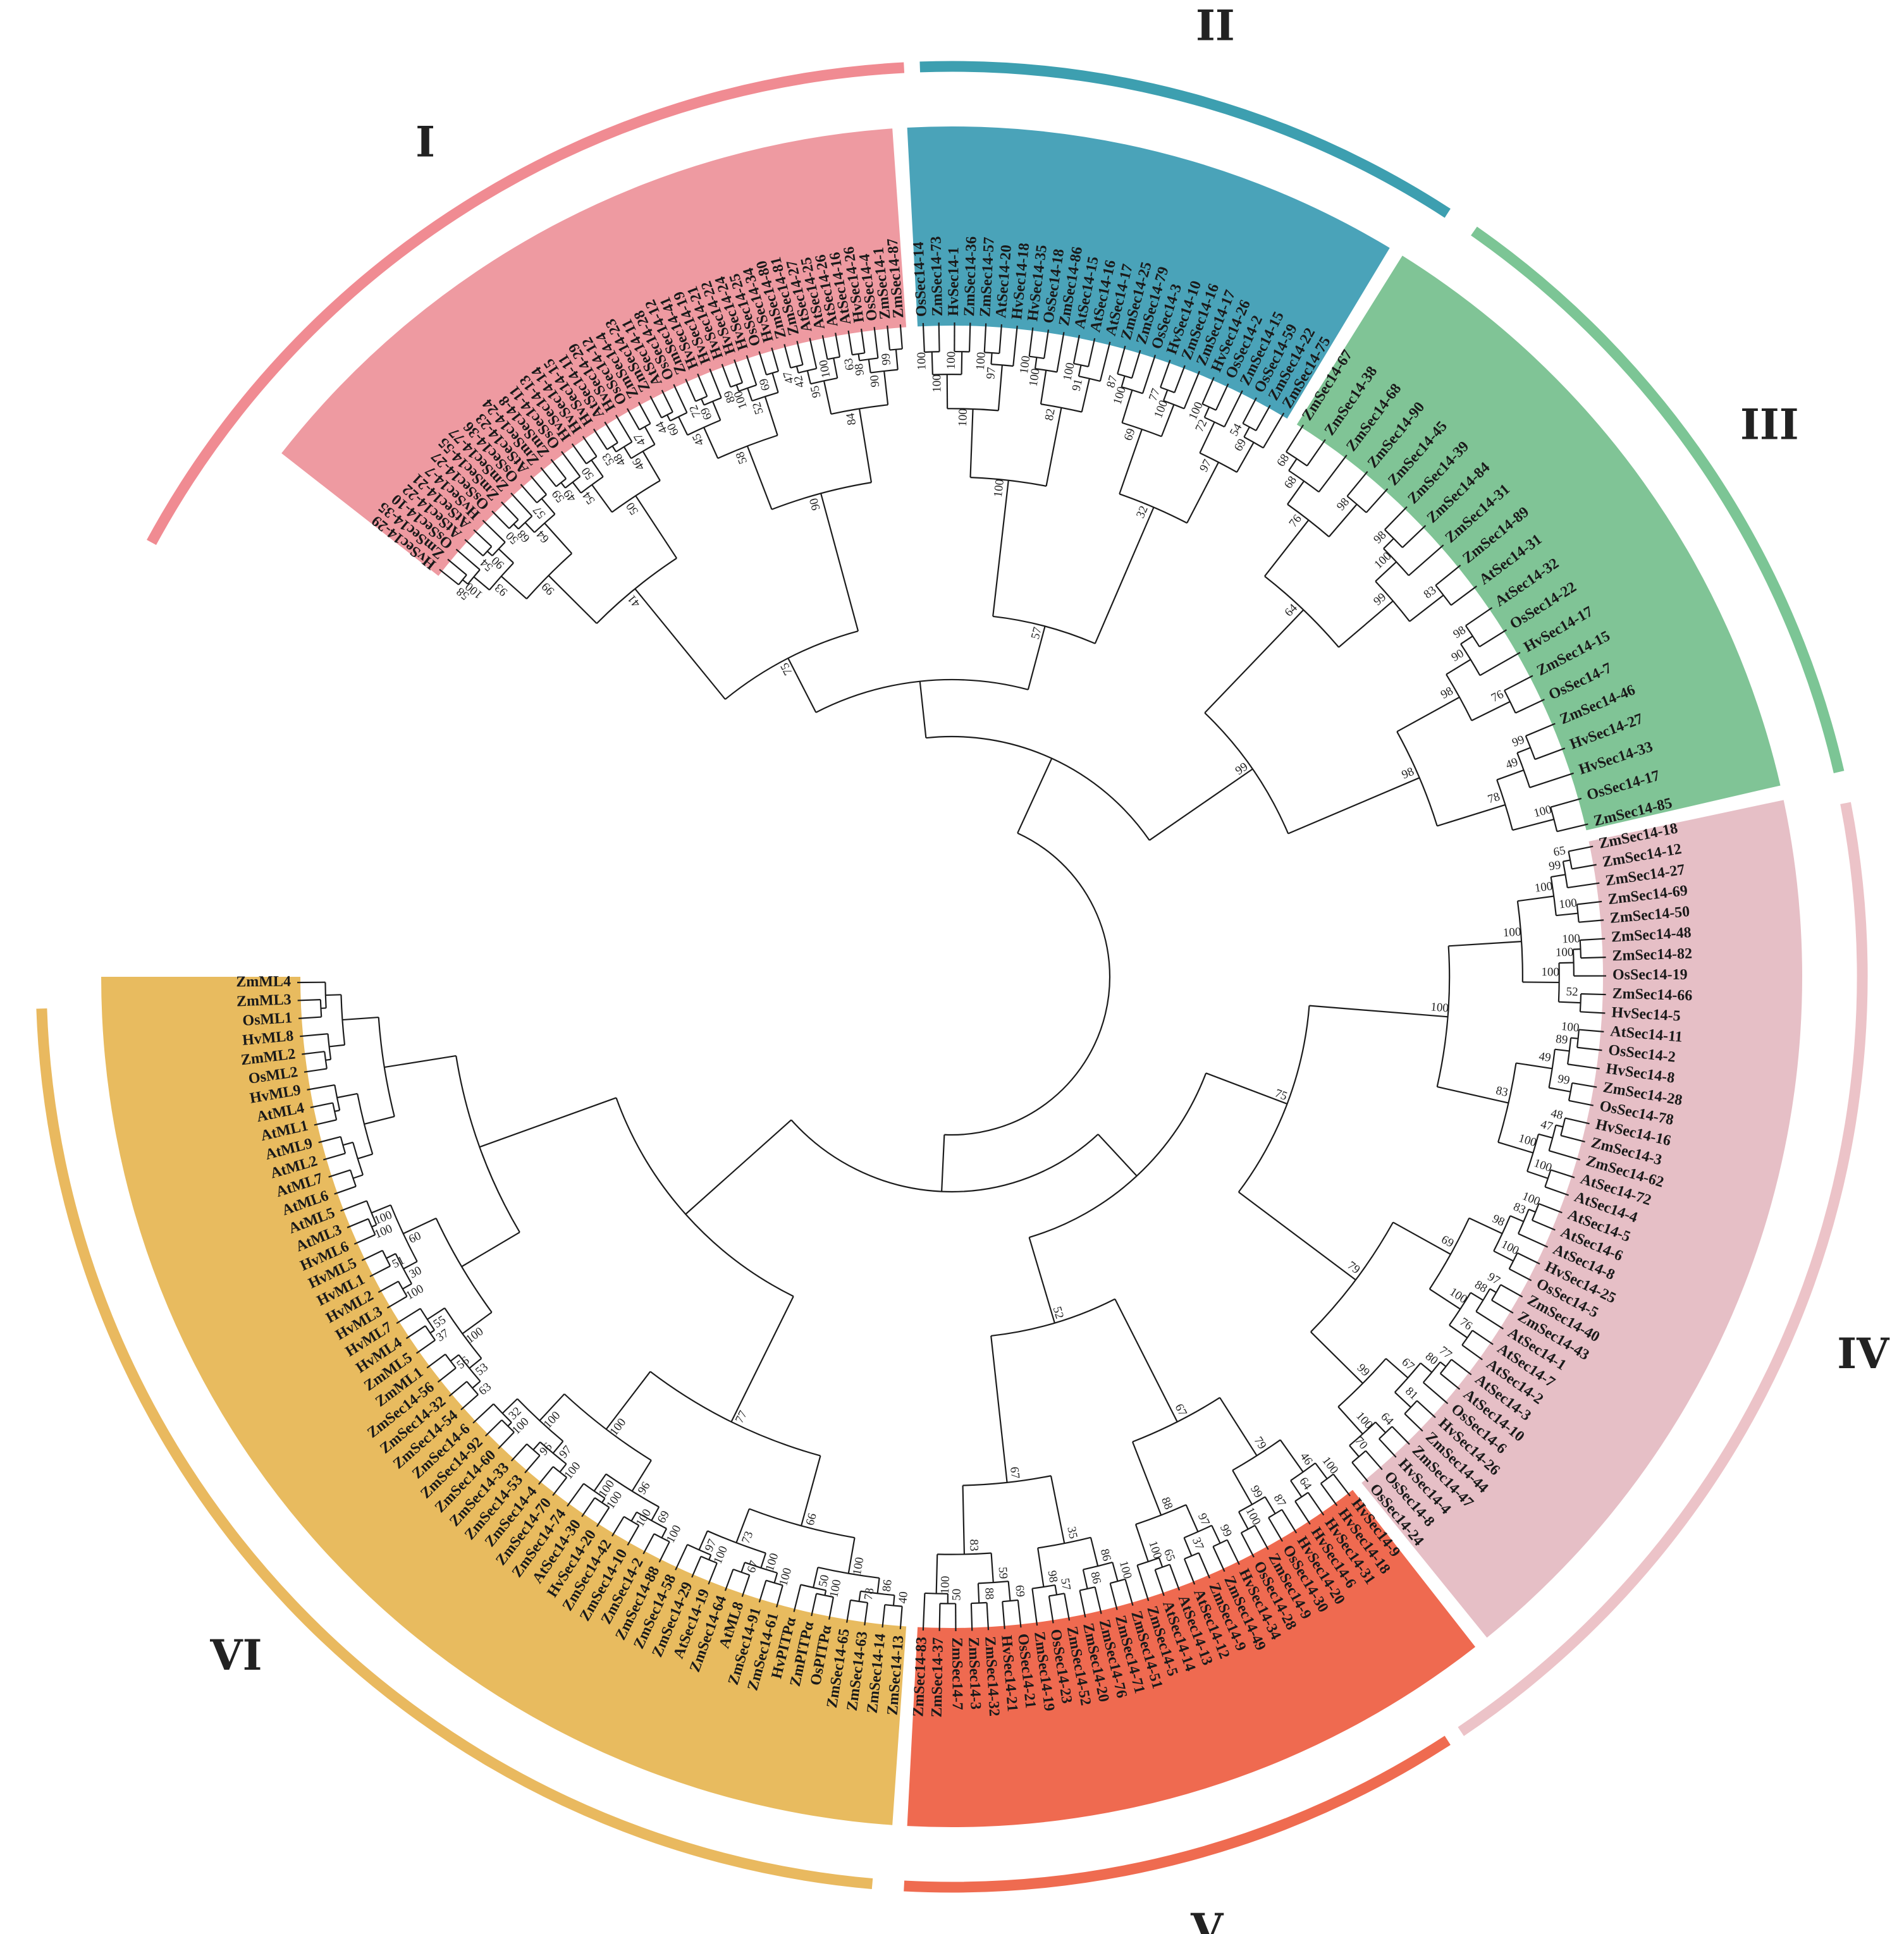 This screenshot has height=1934, width=1904. What do you see at coordinates (1361, 1443) in the screenshot?
I see `support-value: 70` at bounding box center [1361, 1443].